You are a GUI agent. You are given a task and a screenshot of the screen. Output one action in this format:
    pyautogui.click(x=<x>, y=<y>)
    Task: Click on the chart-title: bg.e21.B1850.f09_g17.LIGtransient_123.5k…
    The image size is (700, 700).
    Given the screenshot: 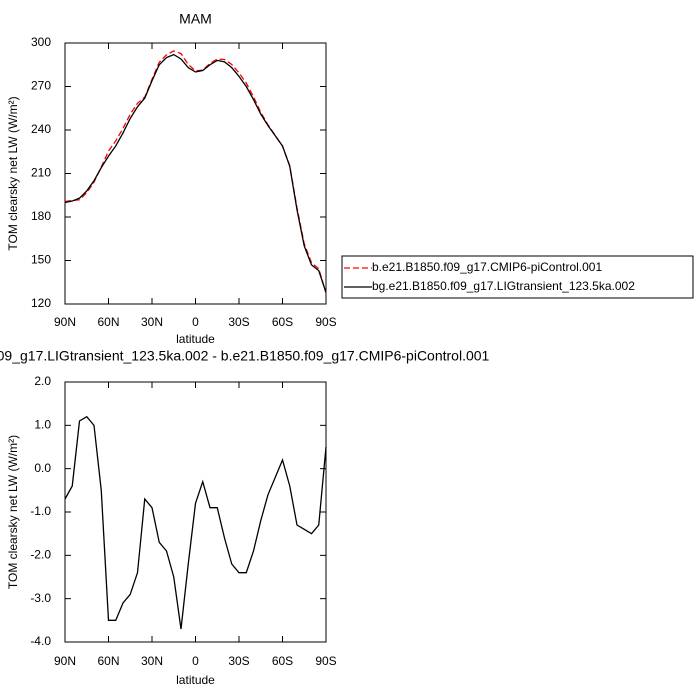 What is the action you would take?
    pyautogui.click(x=245, y=356)
    